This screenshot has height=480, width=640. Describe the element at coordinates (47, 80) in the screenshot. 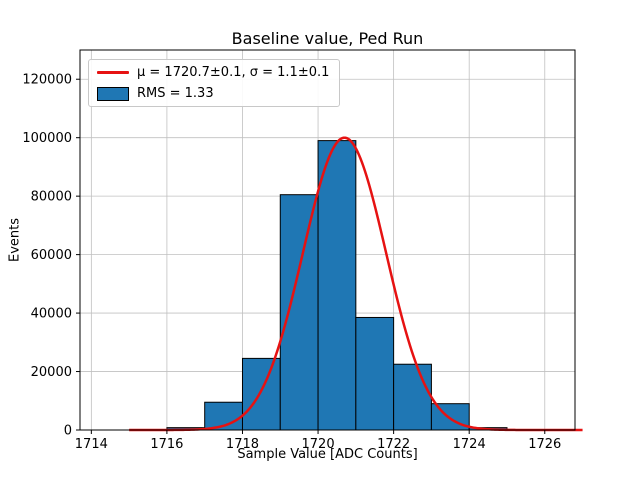

I see `y-tick-label: 120000` at that location.